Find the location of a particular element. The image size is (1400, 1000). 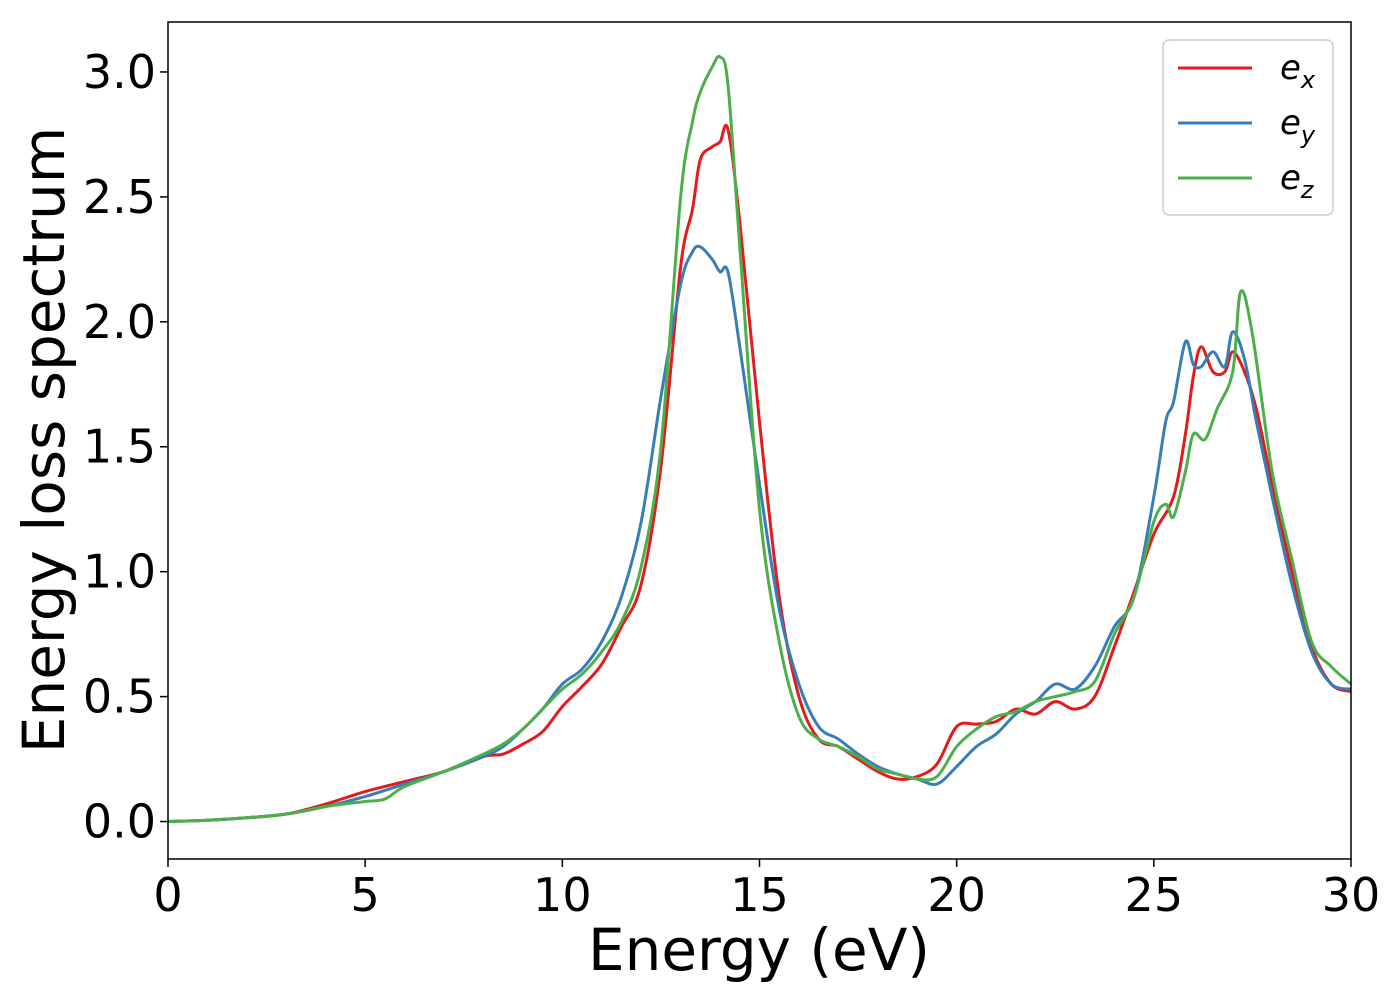

x-tick-label: 25 is located at coordinates (1154, 895).